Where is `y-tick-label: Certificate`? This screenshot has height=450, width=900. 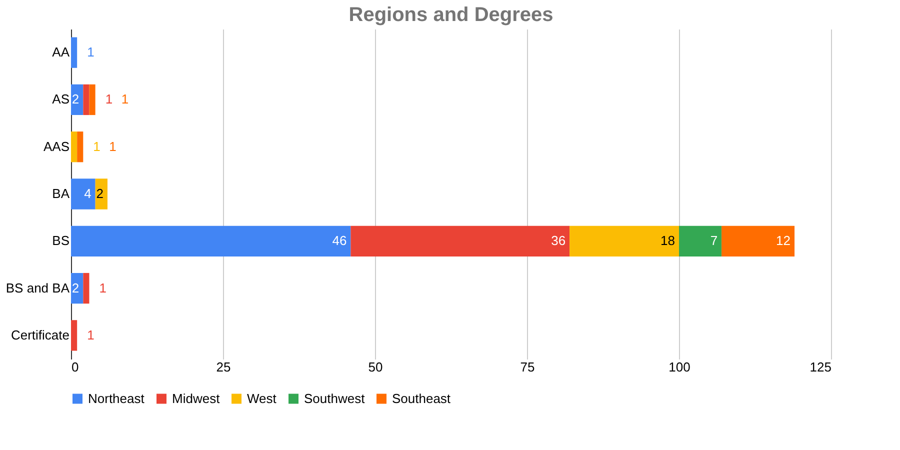
y-tick-label: Certificate is located at coordinates (40, 334).